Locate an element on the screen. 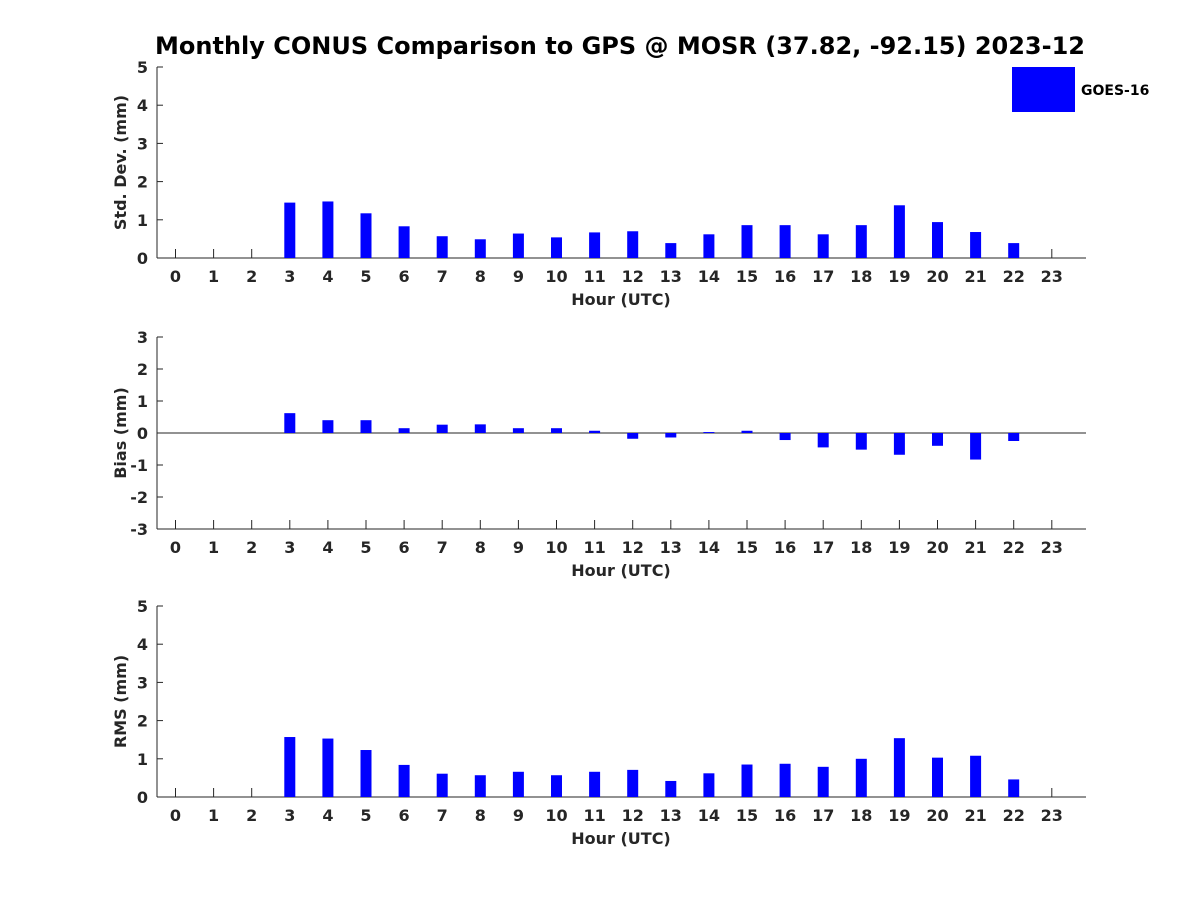  std-dev-y-tick-label: 3 is located at coordinates (142, 143).